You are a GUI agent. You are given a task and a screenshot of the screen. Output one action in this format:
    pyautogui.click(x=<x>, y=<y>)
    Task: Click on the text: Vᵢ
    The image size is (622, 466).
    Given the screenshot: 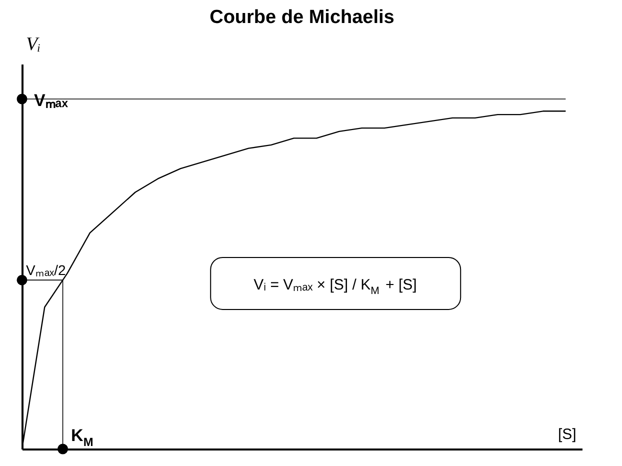 What is the action you would take?
    pyautogui.click(x=33, y=44)
    